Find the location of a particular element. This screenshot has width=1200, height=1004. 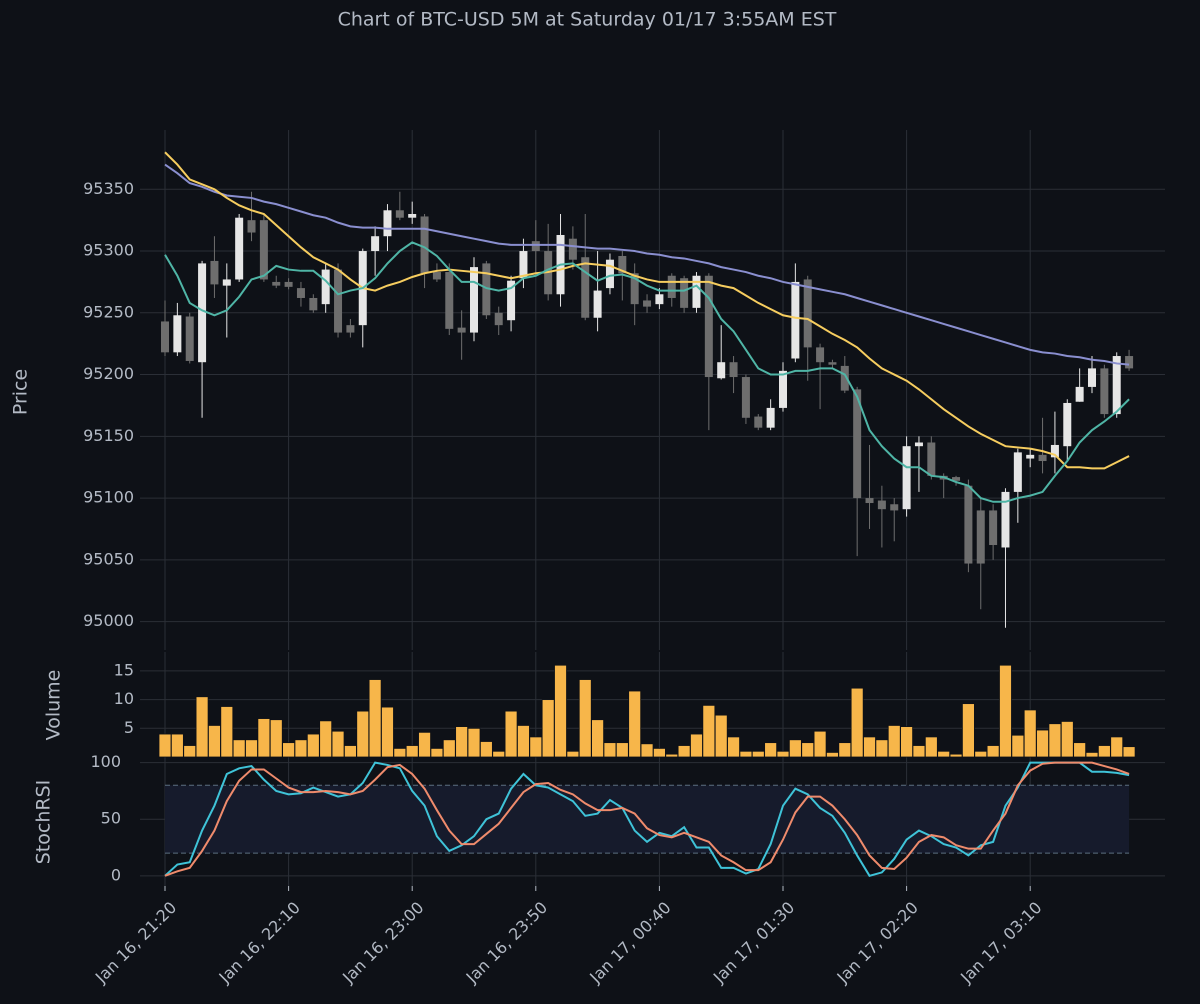

y-tick-label: 50 is located at coordinates (111, 818).